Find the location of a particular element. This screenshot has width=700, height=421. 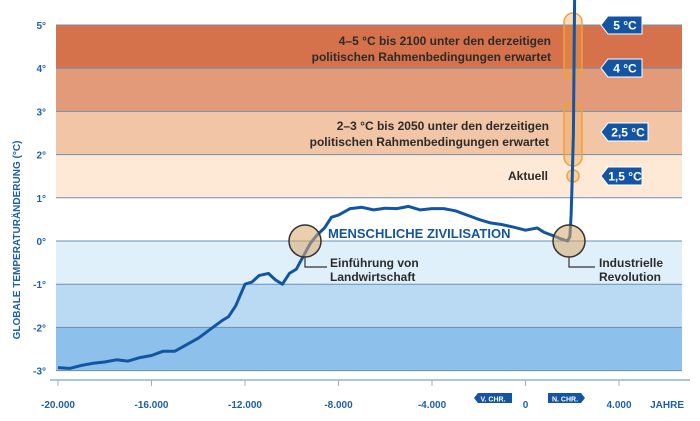

x-tick-label: -20.000 is located at coordinates (58, 405).